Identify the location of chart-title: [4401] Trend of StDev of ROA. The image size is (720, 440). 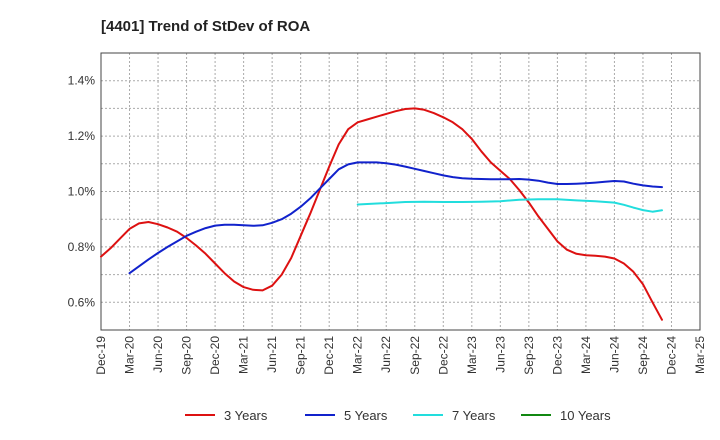
(205, 26).